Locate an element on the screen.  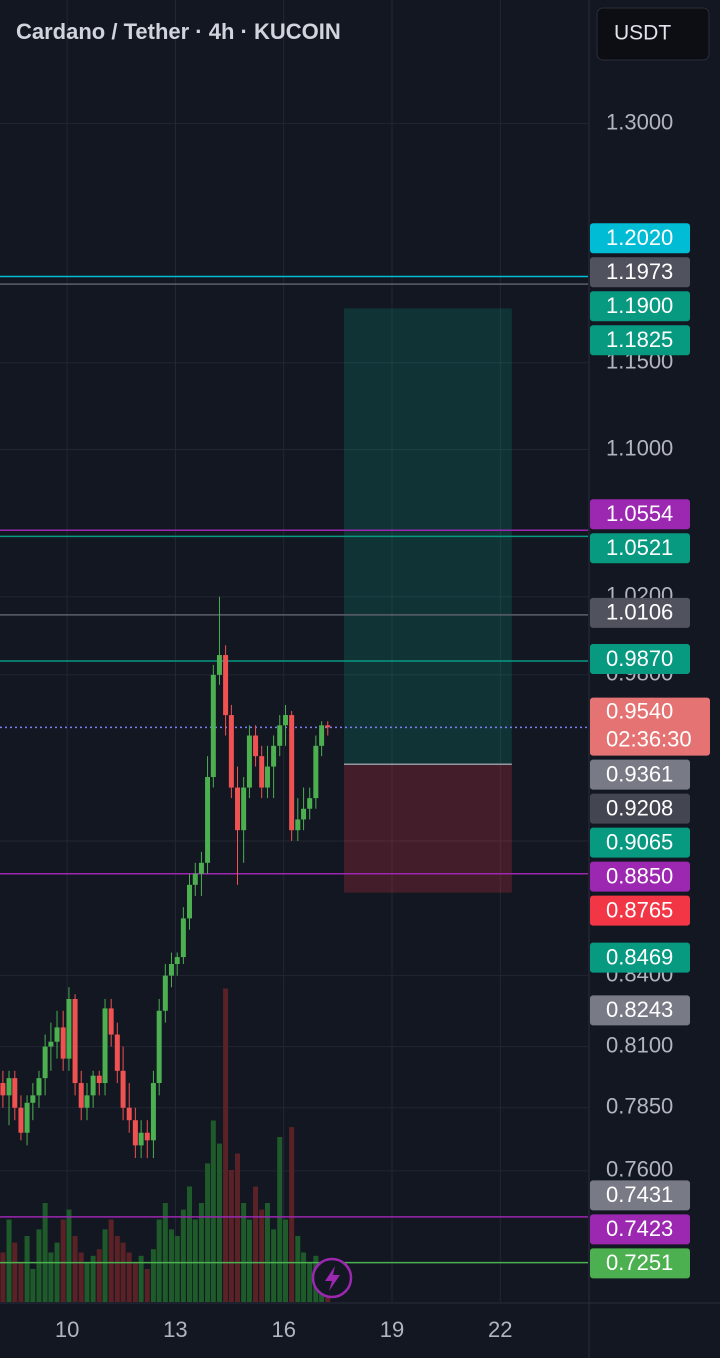
price-badge-label: 0.7251 is located at coordinates (639, 1262).